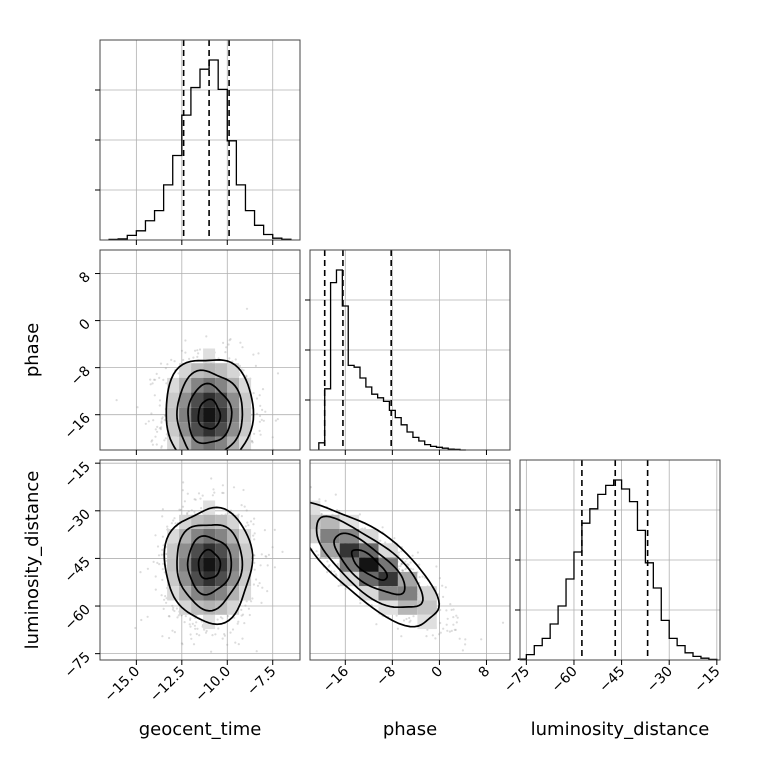 The width and height of the screenshot is (760, 760). What do you see at coordinates (200, 729) in the screenshot?
I see `x-axis-label-geocent-time: geocent_time` at bounding box center [200, 729].